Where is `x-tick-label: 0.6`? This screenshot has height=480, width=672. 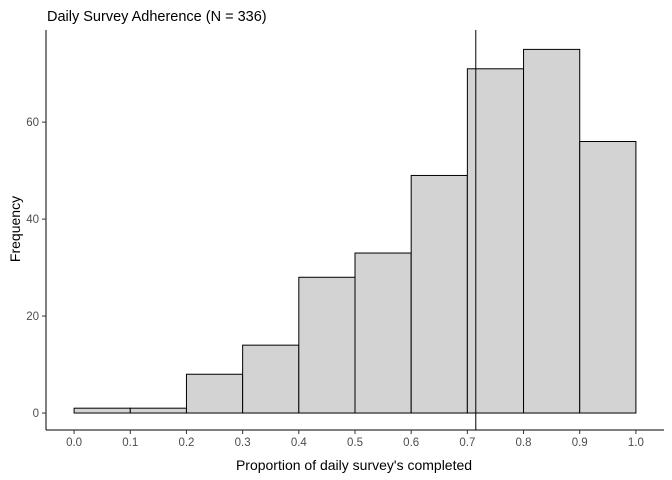 x-tick-label: 0.6 is located at coordinates (411, 443).